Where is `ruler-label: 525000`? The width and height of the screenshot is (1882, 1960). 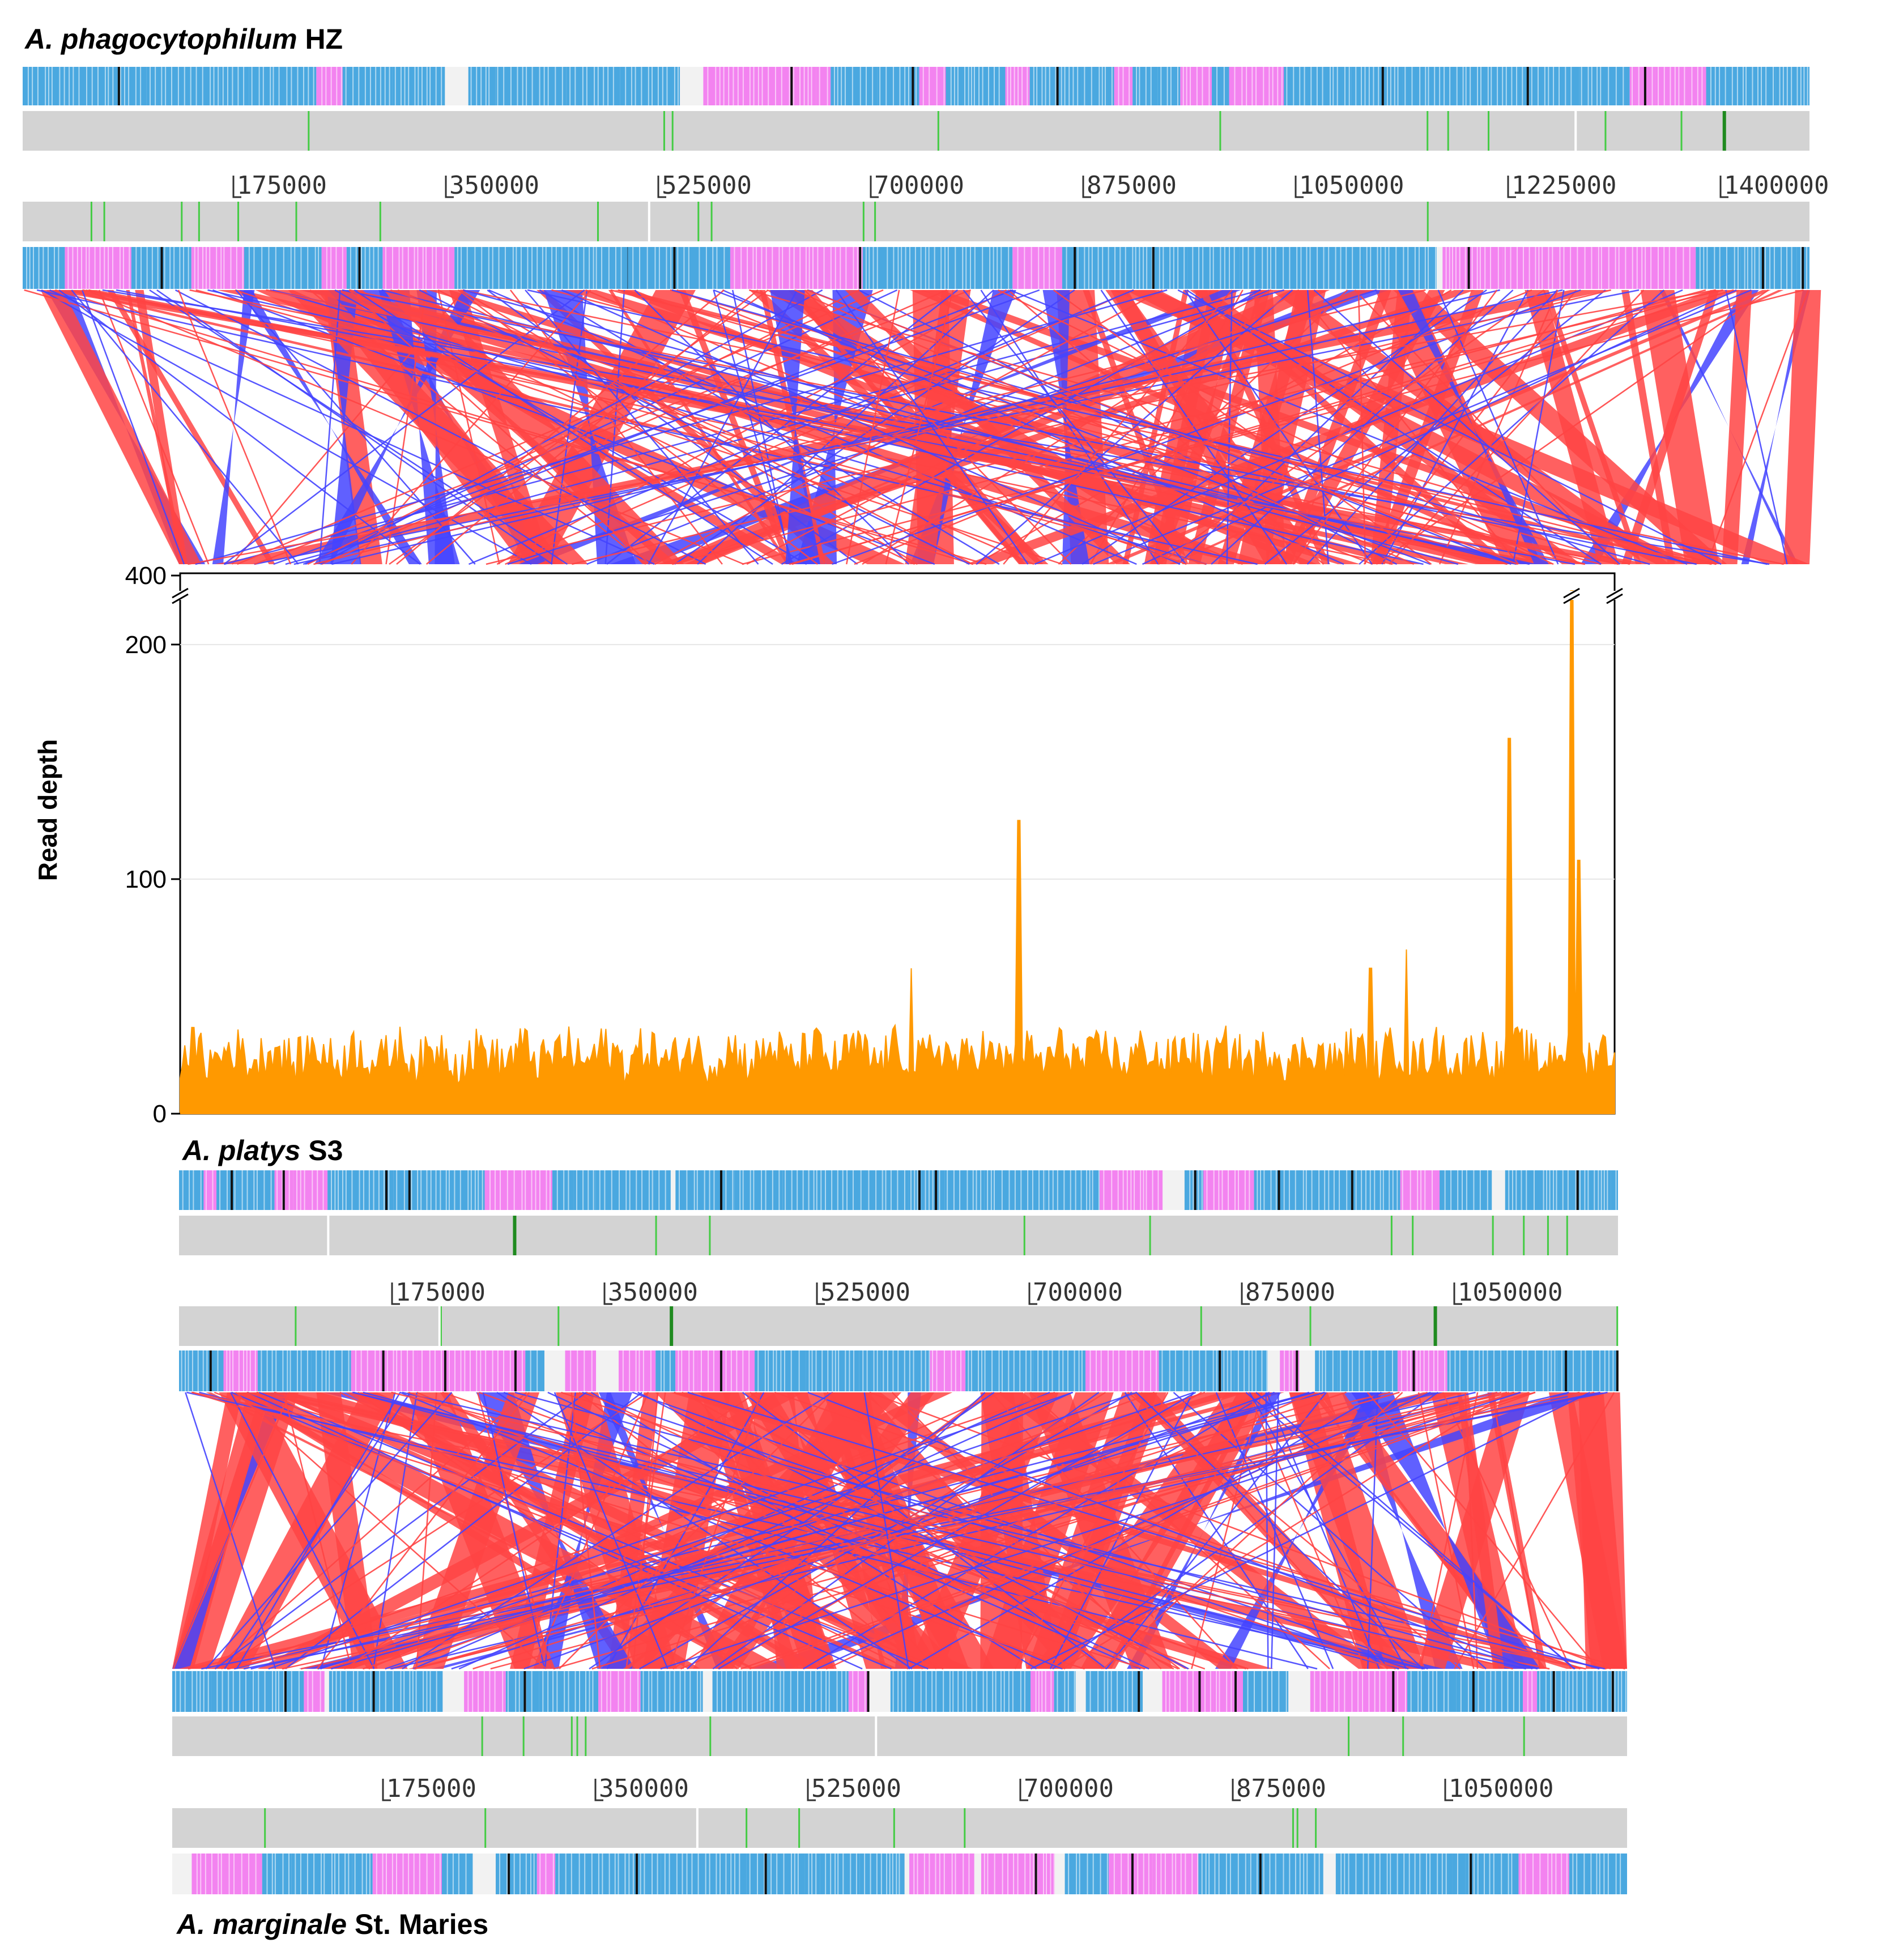
ruler-label: 525000 is located at coordinates (707, 186).